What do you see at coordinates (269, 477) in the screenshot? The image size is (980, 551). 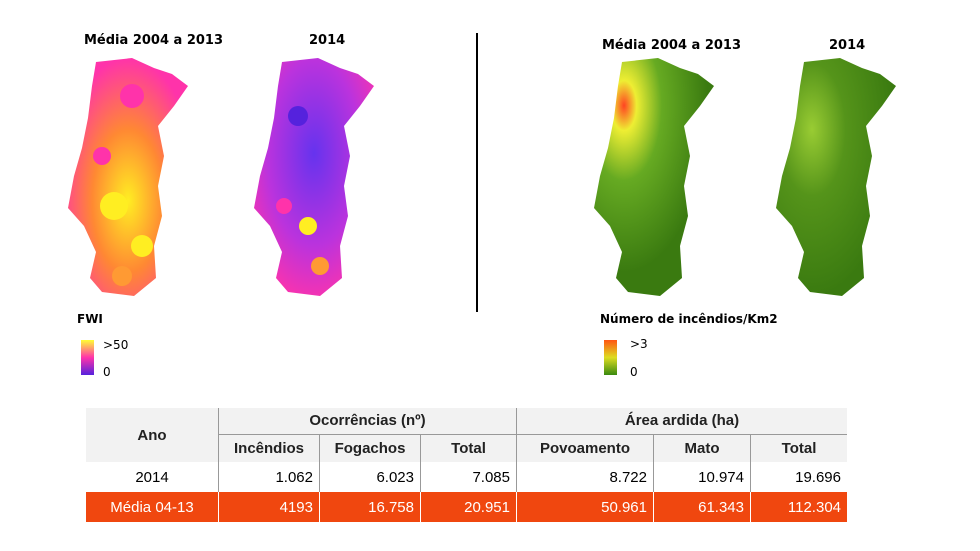 I see `row-2014-incendios: 1.062` at bounding box center [269, 477].